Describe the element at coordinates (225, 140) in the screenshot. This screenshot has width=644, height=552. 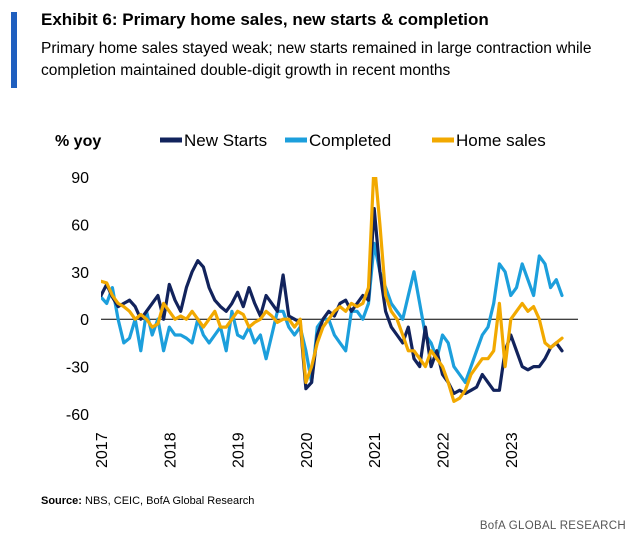
I see `legend-label: New Starts` at that location.